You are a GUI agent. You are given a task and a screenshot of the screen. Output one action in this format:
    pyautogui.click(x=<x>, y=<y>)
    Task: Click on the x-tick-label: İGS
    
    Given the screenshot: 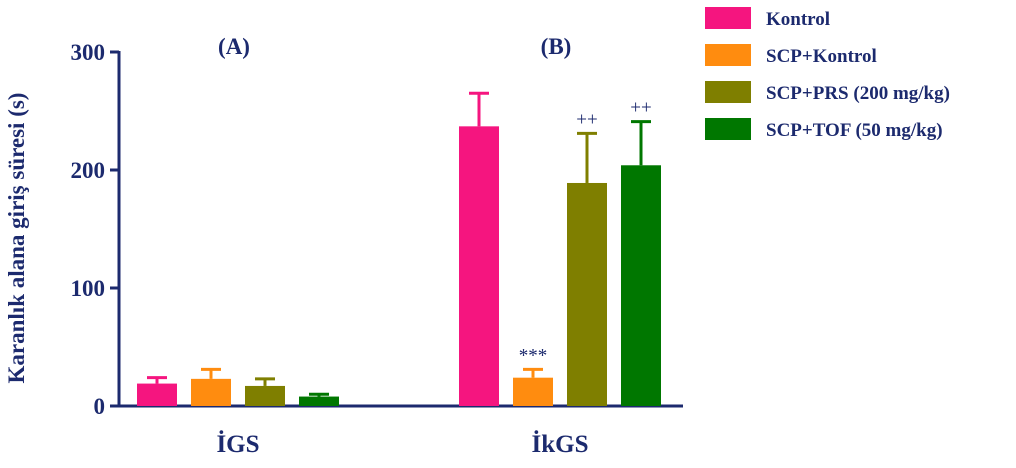 What is the action you would take?
    pyautogui.click(x=237, y=444)
    